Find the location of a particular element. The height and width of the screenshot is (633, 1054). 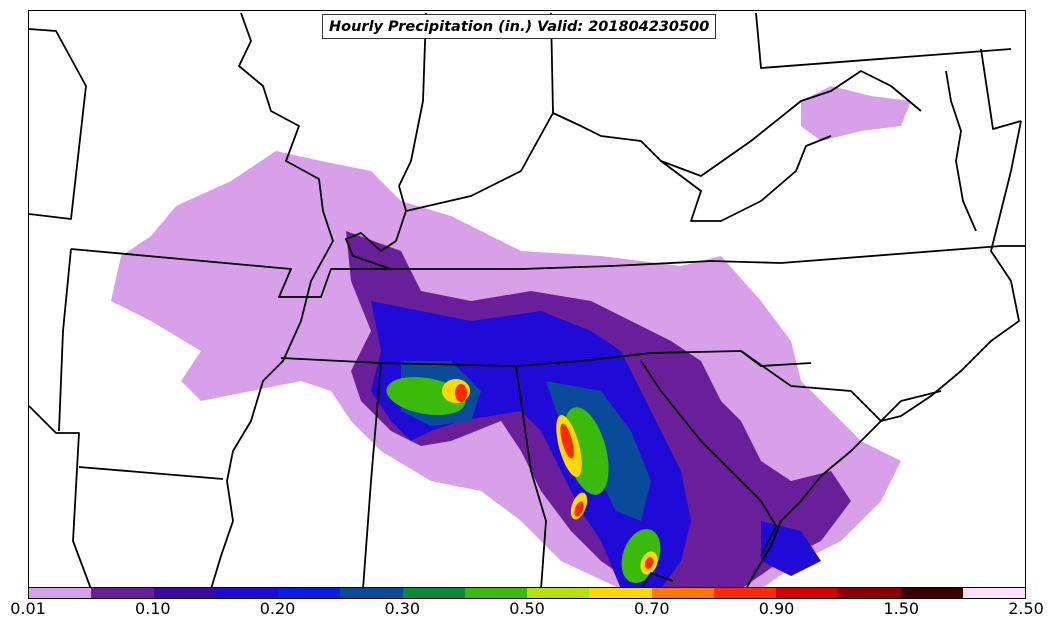

colorbar-tick-label: 1.50 is located at coordinates (901, 608).